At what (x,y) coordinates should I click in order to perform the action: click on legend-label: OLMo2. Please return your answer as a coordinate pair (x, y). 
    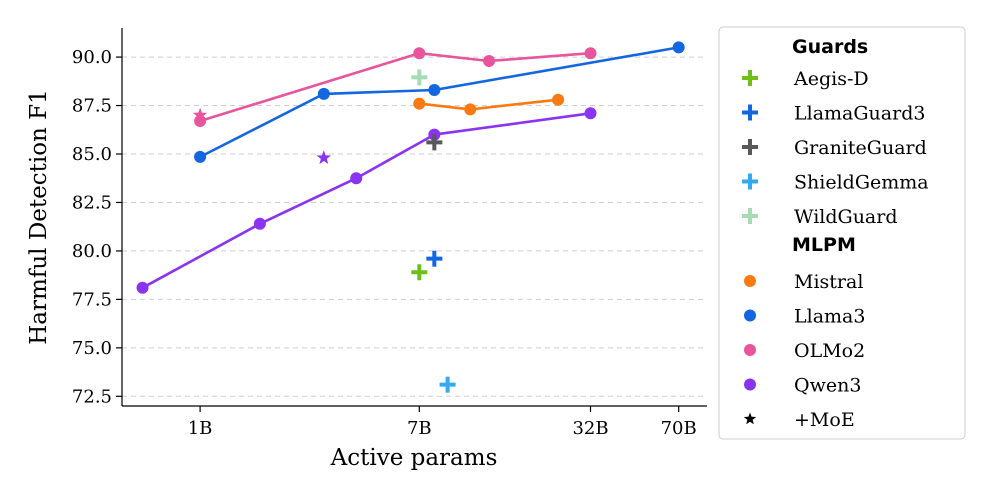
    Looking at the image, I should click on (829, 351).